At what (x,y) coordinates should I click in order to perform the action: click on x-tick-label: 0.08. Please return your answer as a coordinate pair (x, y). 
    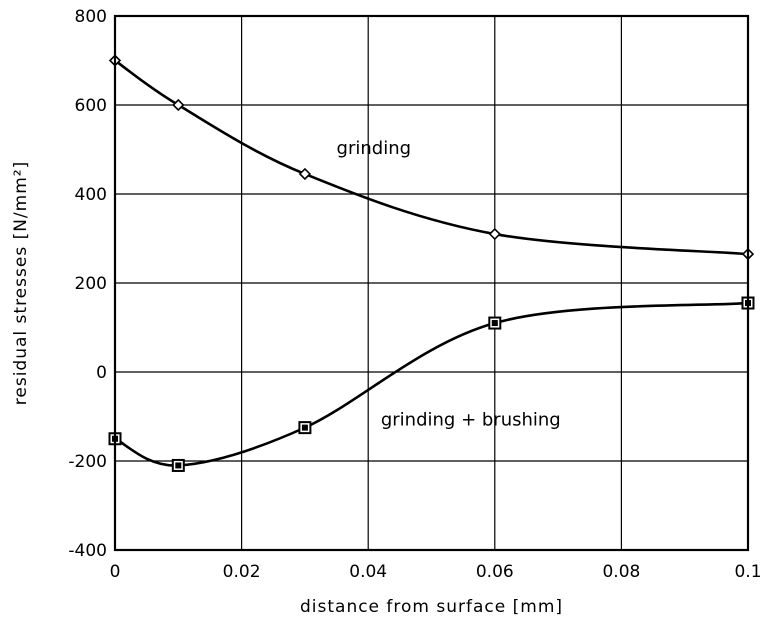
    Looking at the image, I should click on (621, 572).